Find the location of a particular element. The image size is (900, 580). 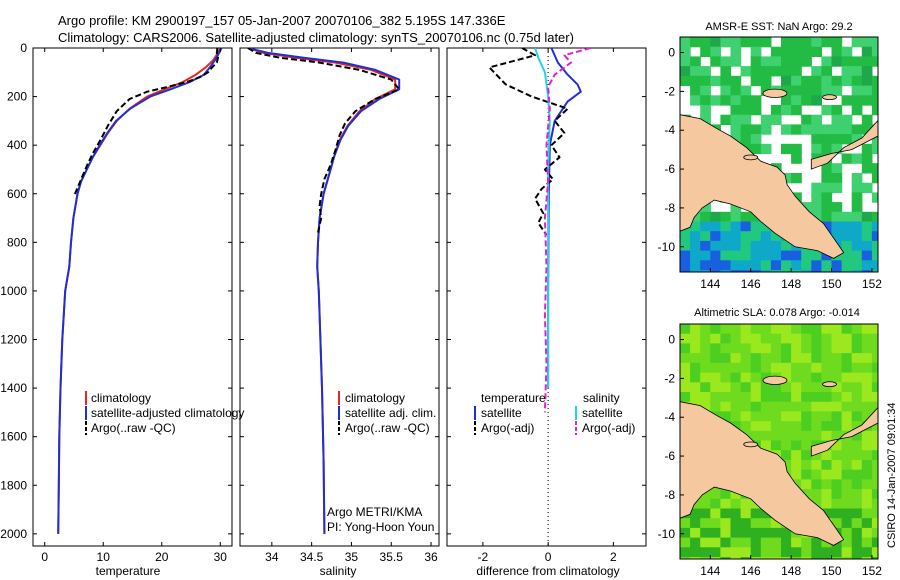

sla-map-title: Altimetric SLA: 0.078 Argo: -0.014 is located at coordinates (777, 313).